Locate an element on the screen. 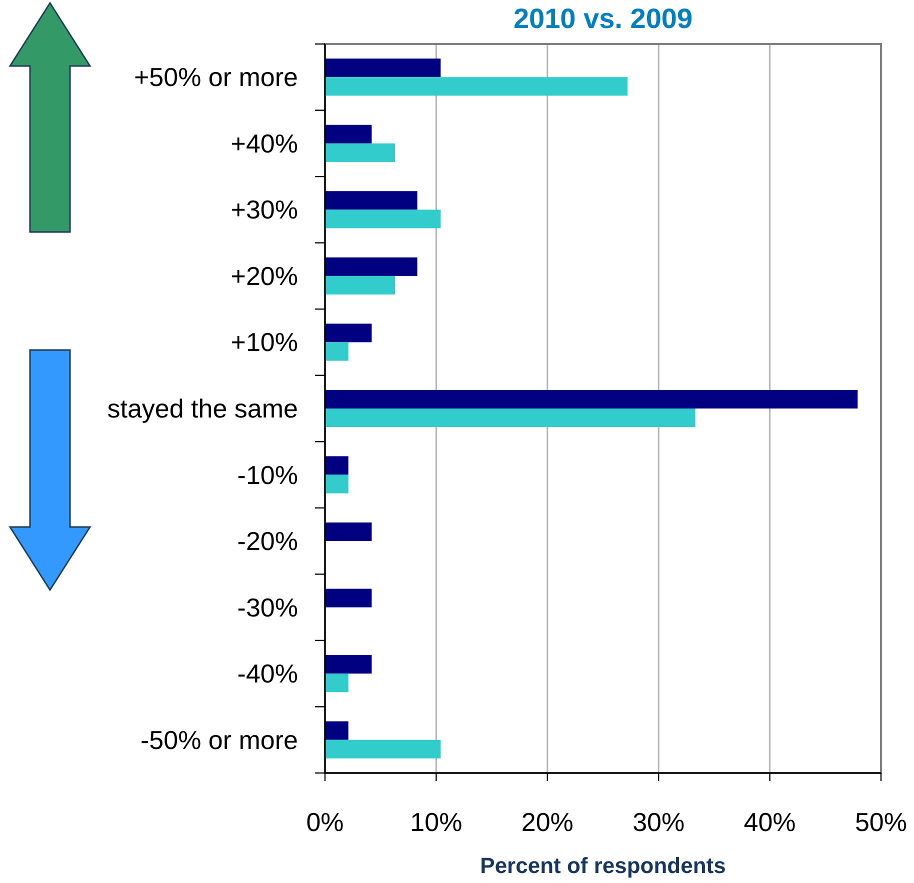 Image resolution: width=914 pixels, height=883 pixels. x-axis-title: Percent of respondents is located at coordinates (603, 865).